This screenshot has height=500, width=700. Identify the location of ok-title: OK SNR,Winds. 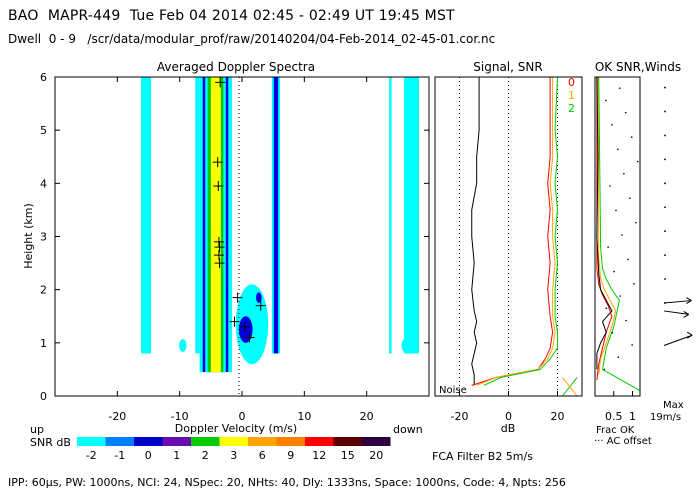
(638, 67).